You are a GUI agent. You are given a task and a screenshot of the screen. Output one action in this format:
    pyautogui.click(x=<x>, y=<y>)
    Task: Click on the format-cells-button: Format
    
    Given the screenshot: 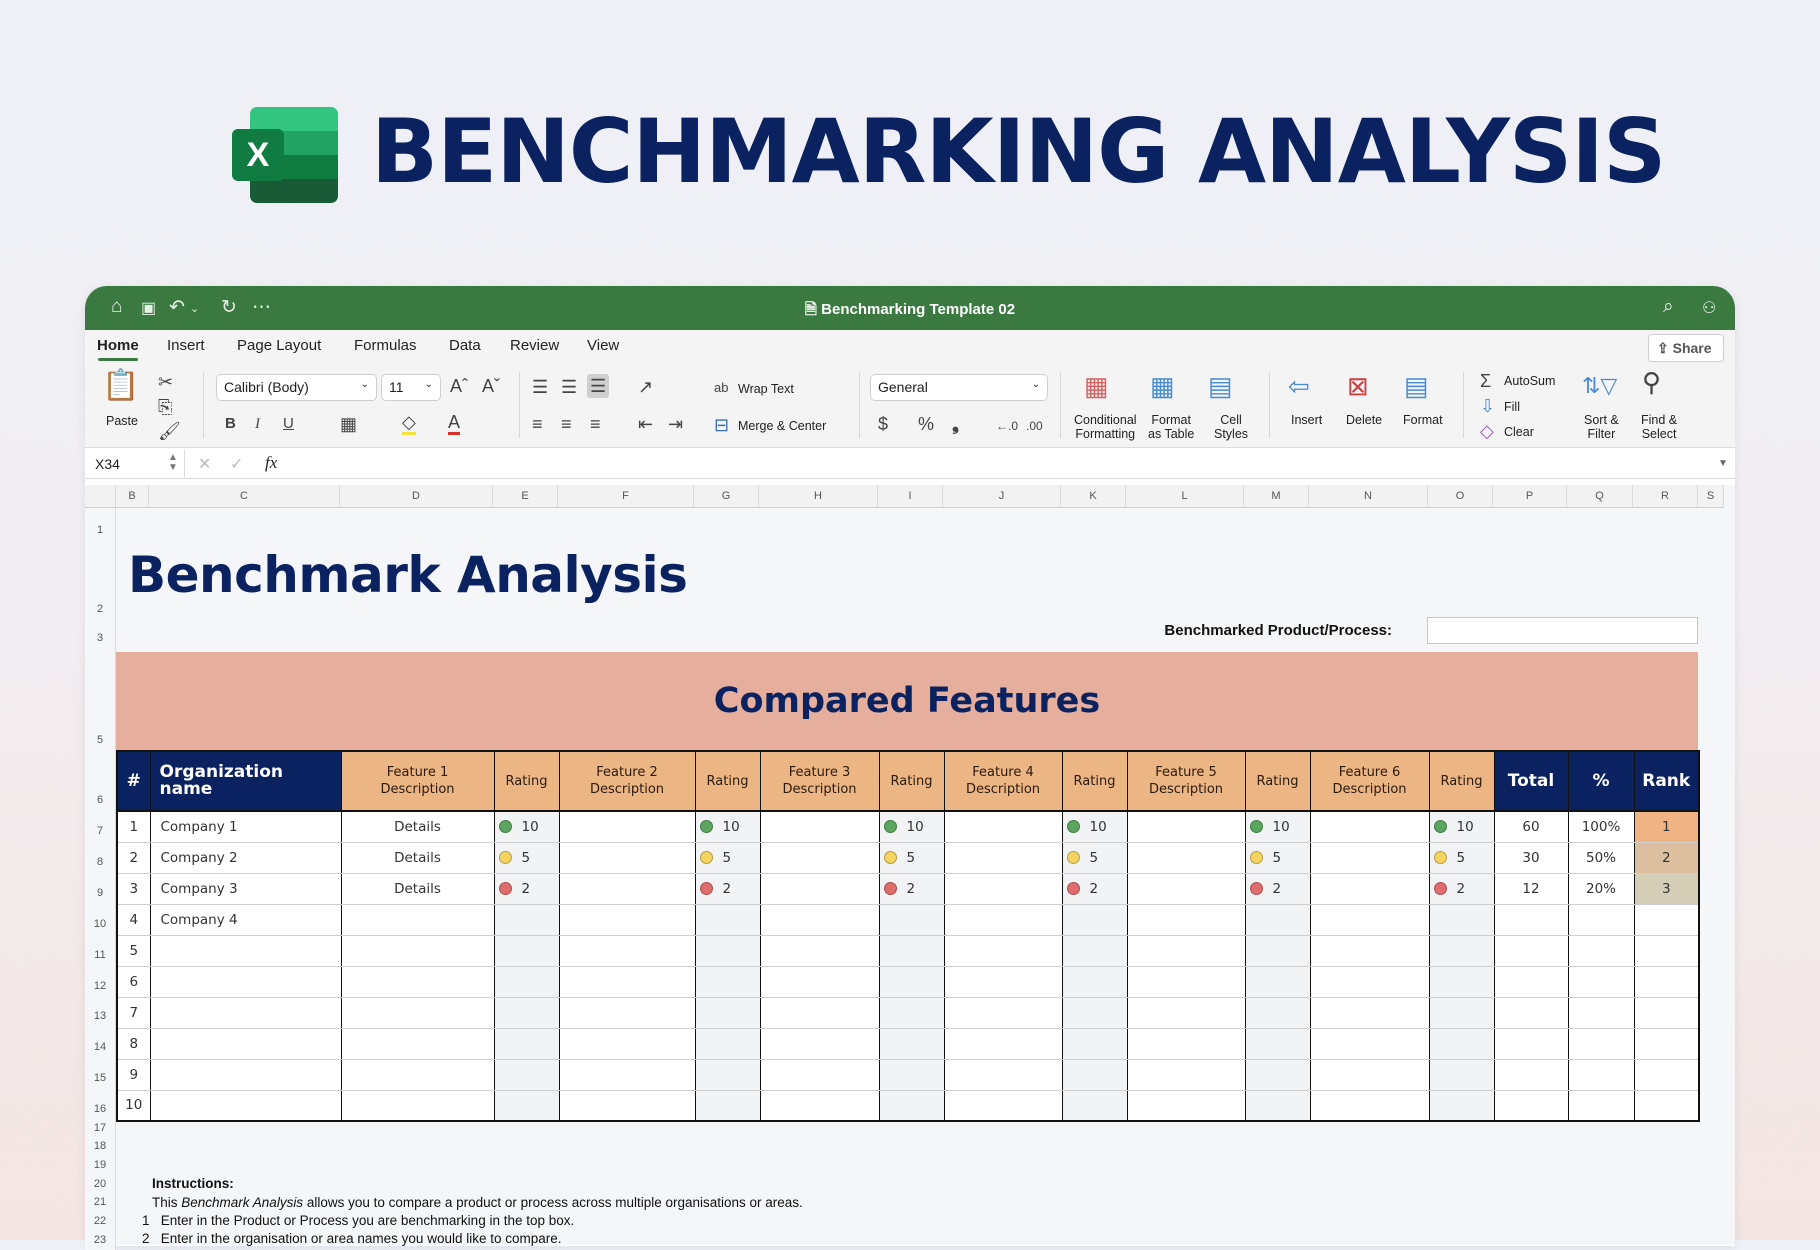 What is the action you would take?
    pyautogui.click(x=1423, y=420)
    